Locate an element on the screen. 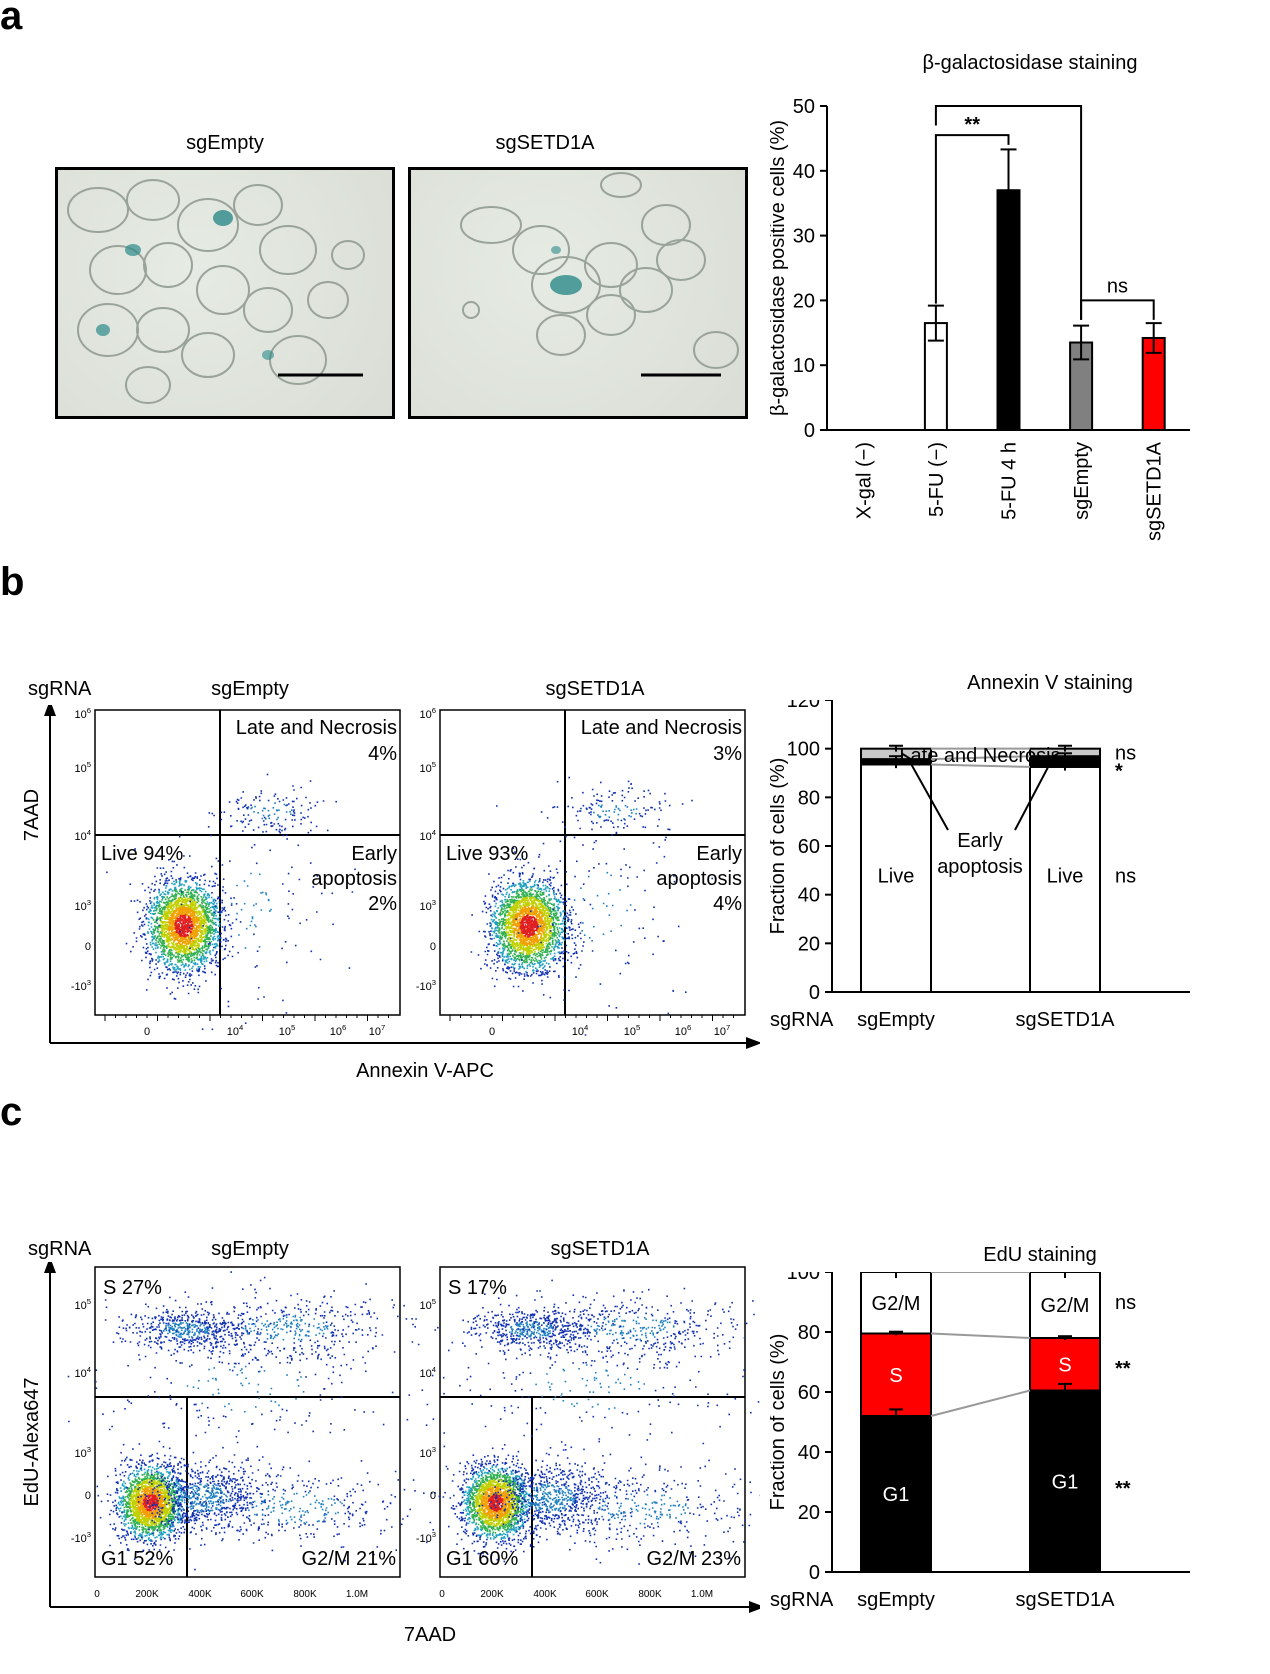 Image resolution: width=1270 pixels, height=1674 pixels. chart-a-sig-label-2: ns is located at coordinates (1117, 286).